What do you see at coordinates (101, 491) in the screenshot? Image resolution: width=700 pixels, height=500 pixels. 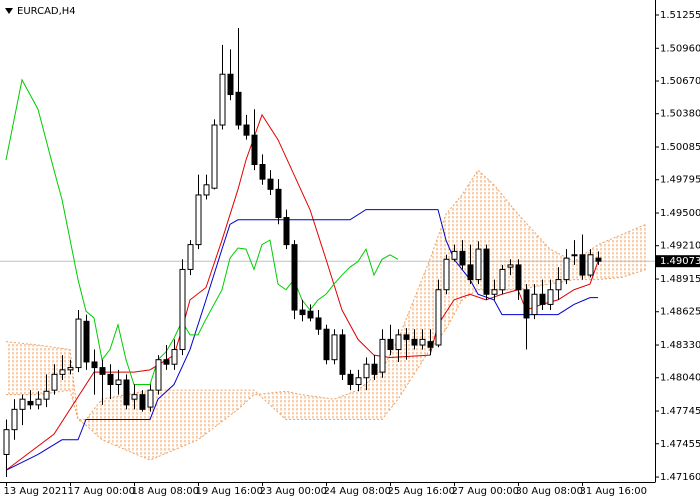 I see `x-tick-label: 17 Aug 00:00` at bounding box center [101, 491].